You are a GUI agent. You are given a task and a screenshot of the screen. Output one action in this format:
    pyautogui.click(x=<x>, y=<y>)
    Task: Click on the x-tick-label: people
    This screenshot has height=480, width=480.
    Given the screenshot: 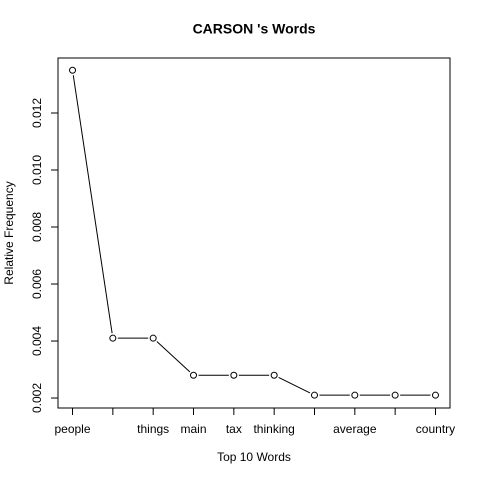 What is the action you would take?
    pyautogui.click(x=72, y=429)
    